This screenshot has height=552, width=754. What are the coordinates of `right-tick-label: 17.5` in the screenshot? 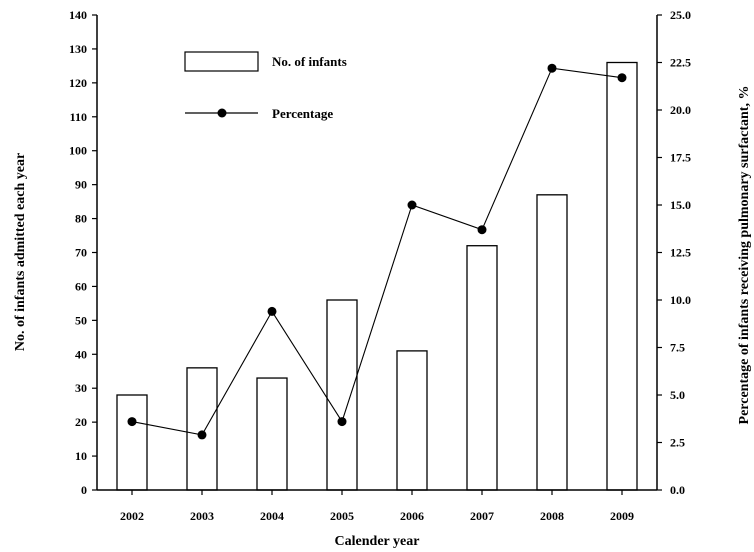 It's located at (680, 158).